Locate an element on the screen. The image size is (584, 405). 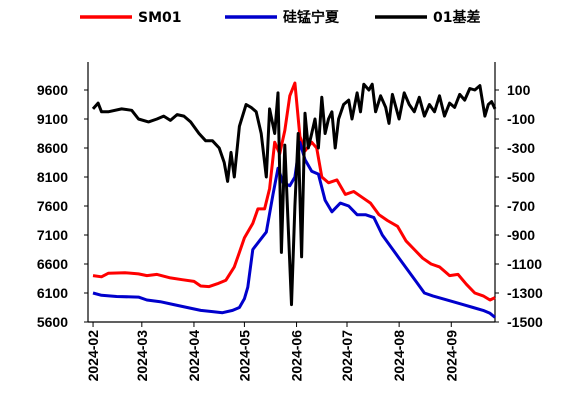
legend-label-2: 硅锰宁夏 is located at coordinates (311, 17).